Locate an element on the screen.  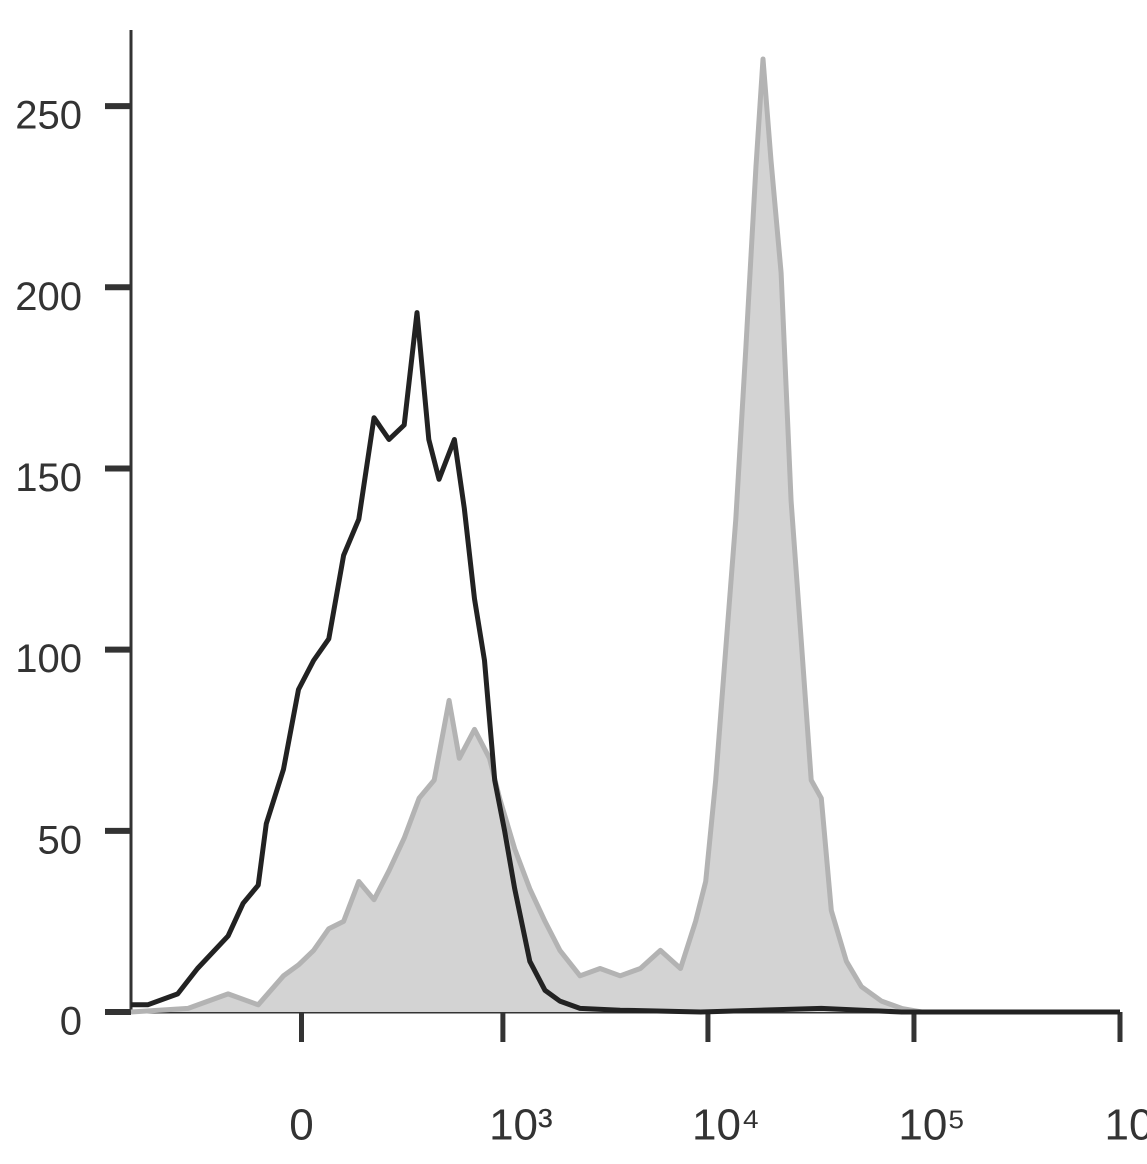
x-tick-label: 0 is located at coordinates (301, 1125).